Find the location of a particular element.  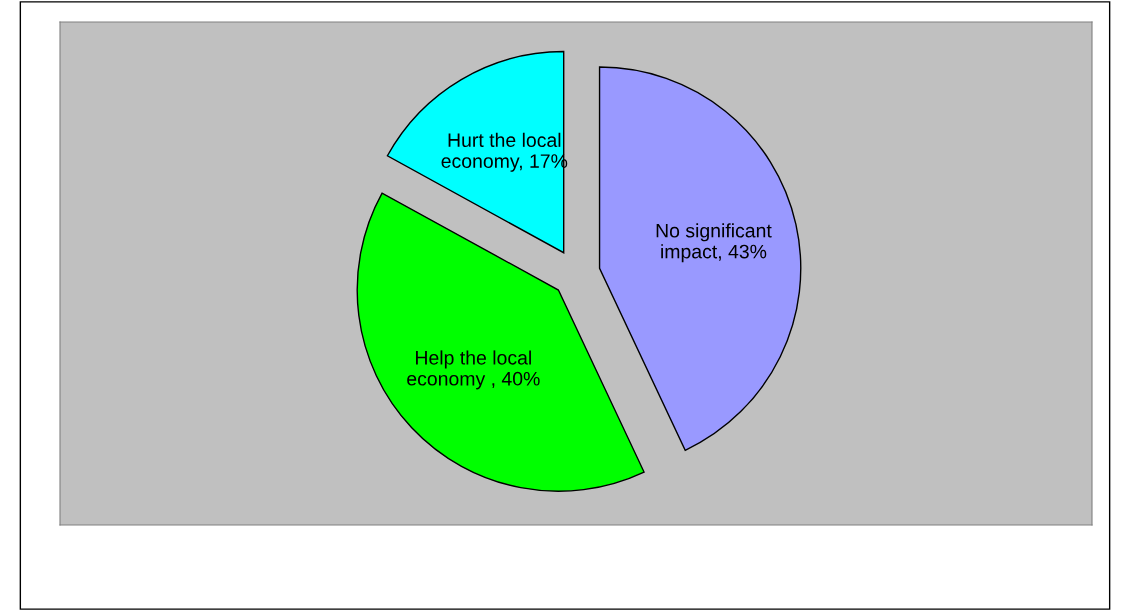

slice-label: Help the local economy , 40% is located at coordinates (473, 370).